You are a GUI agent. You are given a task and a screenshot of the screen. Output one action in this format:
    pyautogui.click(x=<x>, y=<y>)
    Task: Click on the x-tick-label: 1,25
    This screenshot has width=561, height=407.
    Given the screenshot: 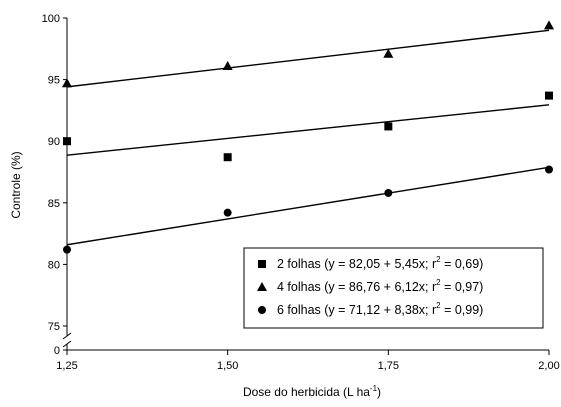 What is the action you would take?
    pyautogui.click(x=66, y=366)
    